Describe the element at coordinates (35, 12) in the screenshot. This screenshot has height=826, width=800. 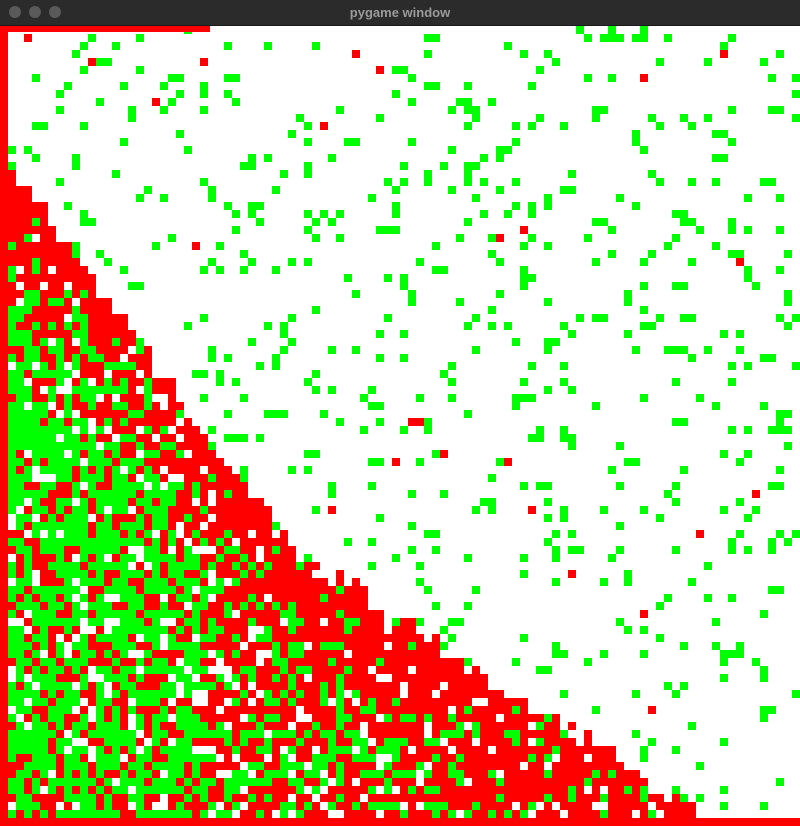
I see `minimize-button` at that location.